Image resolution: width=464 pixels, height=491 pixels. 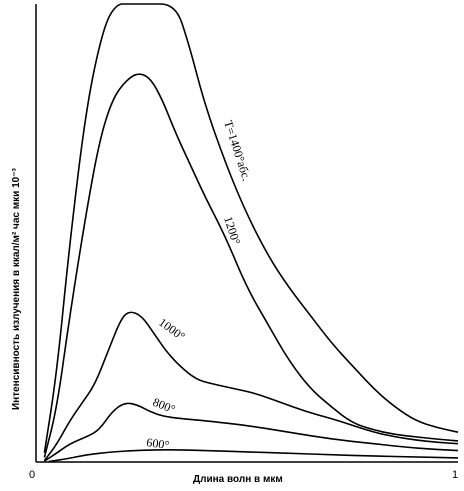 I want to click on x-axis-label: Длина волн в мкм, so click(x=238, y=479).